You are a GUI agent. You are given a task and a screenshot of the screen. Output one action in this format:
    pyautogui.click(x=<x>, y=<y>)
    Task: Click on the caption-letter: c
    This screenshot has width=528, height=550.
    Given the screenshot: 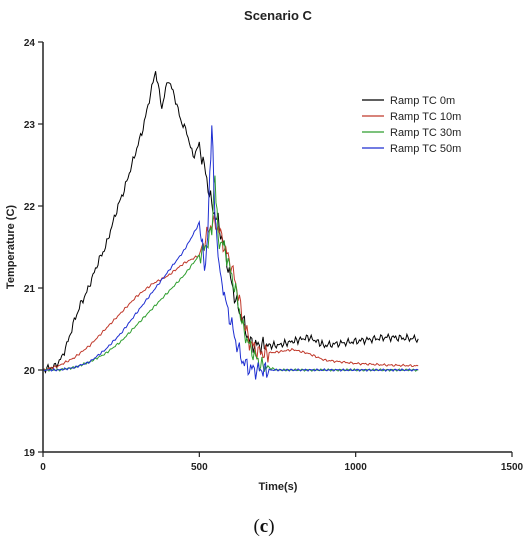 What is the action you would take?
    pyautogui.click(x=264, y=526)
    